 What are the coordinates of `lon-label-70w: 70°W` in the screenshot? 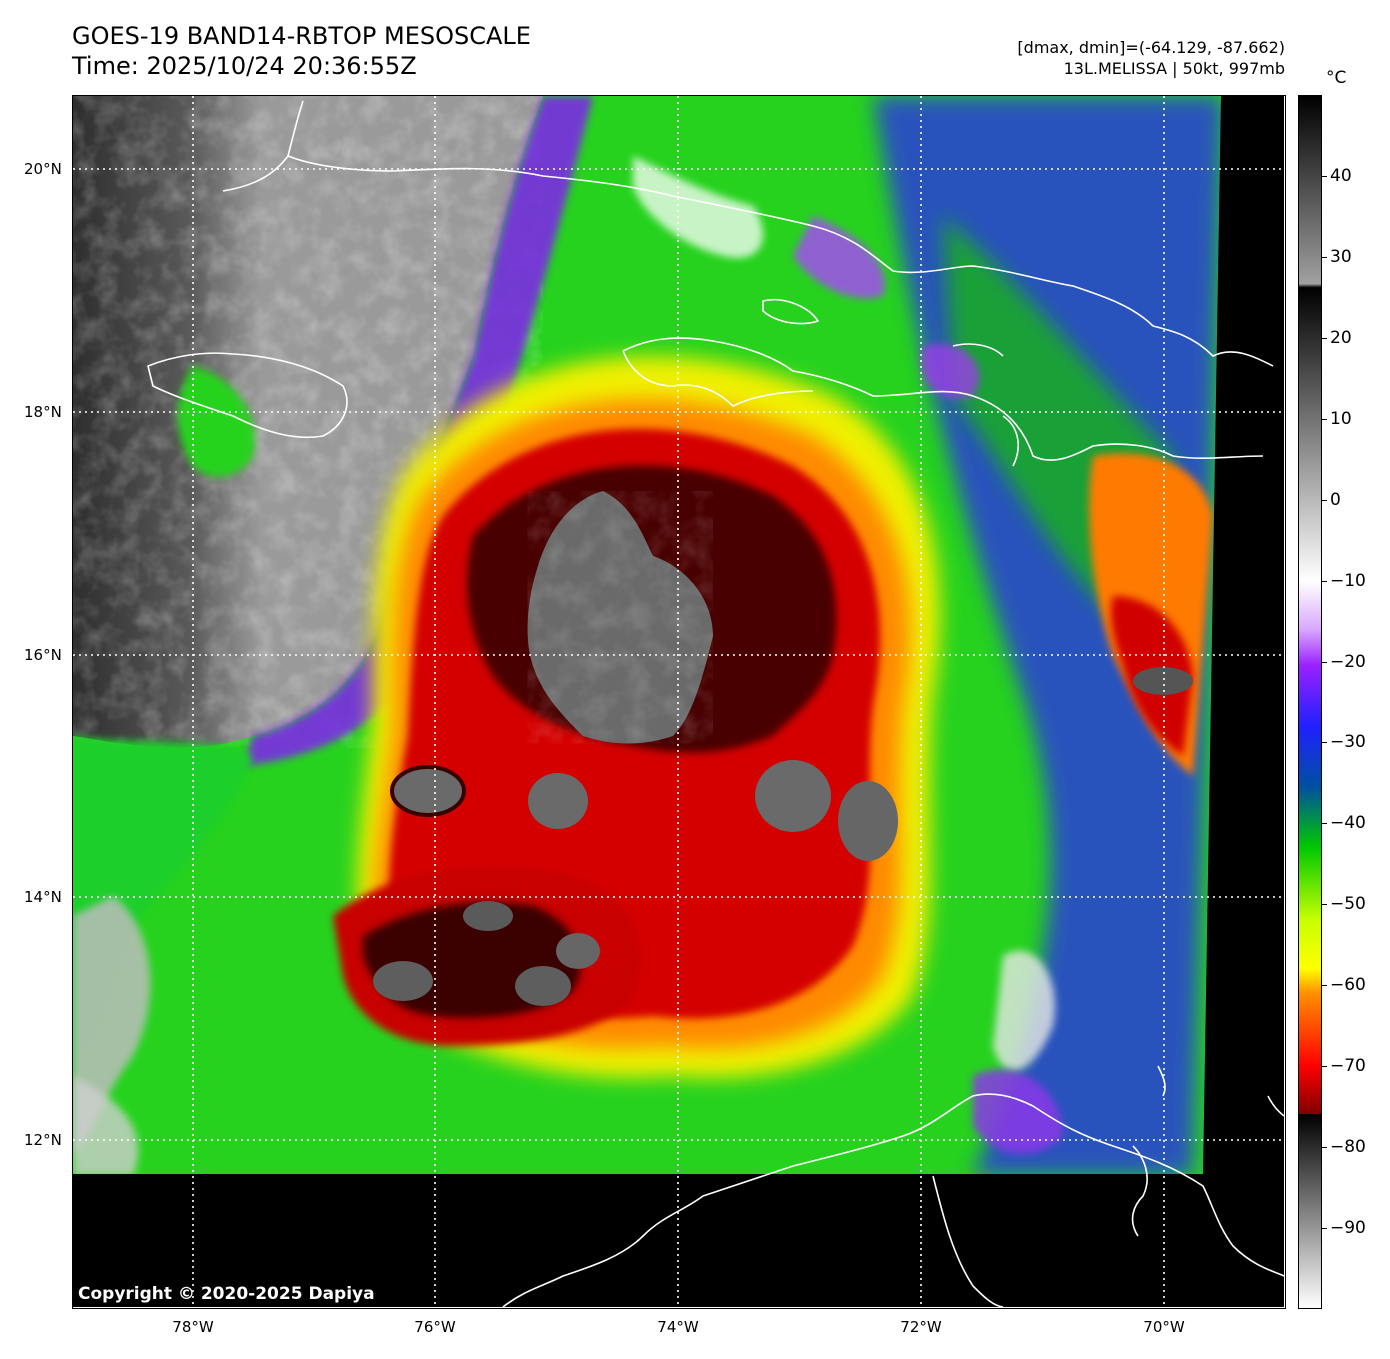 It's located at (1164, 1327).